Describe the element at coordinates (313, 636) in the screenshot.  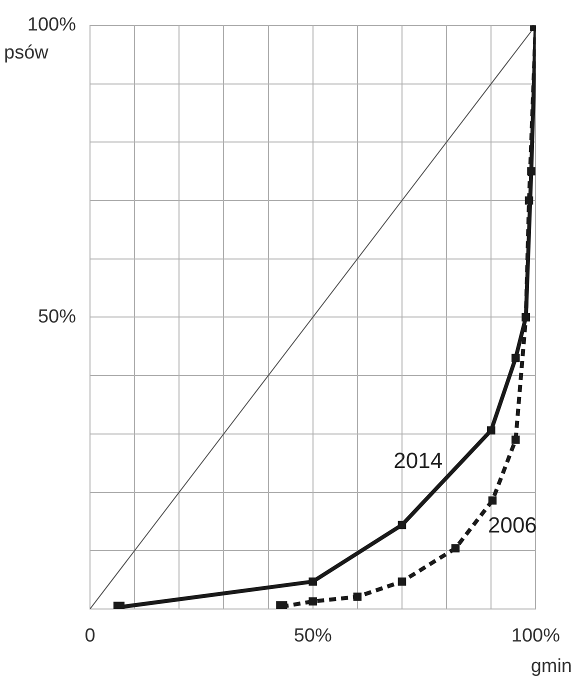
I see `x-tick-label: 50%` at that location.